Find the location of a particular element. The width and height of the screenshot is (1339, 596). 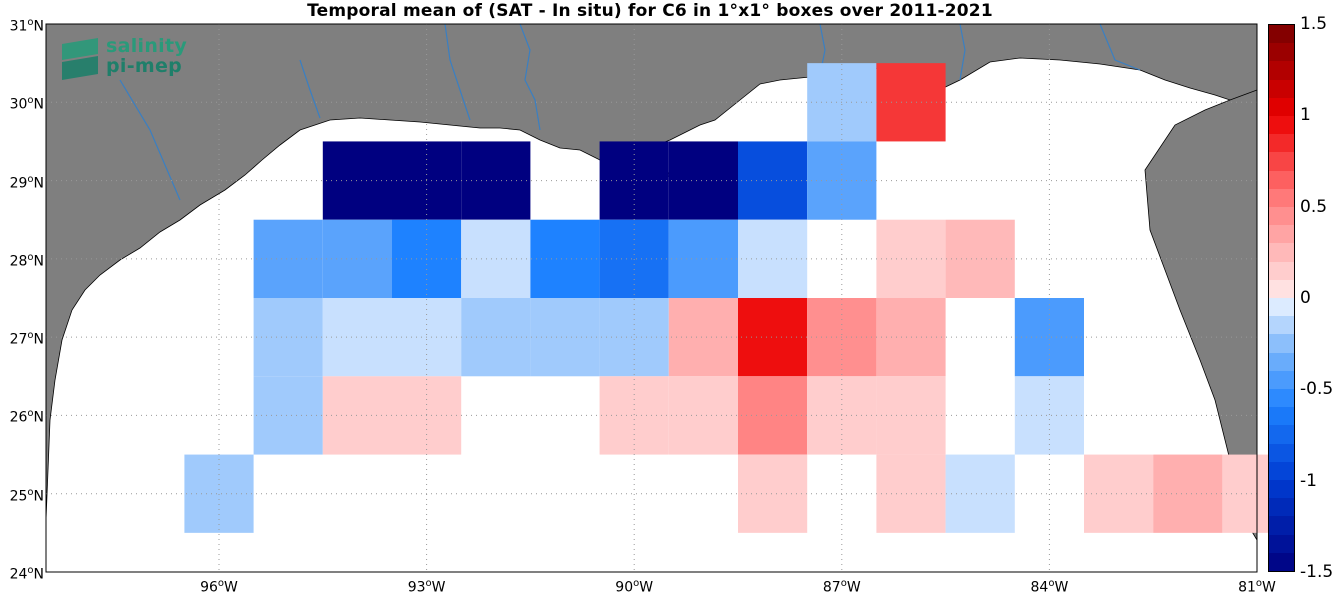

lat-tick-label: 31oN is located at coordinates (26, 26).